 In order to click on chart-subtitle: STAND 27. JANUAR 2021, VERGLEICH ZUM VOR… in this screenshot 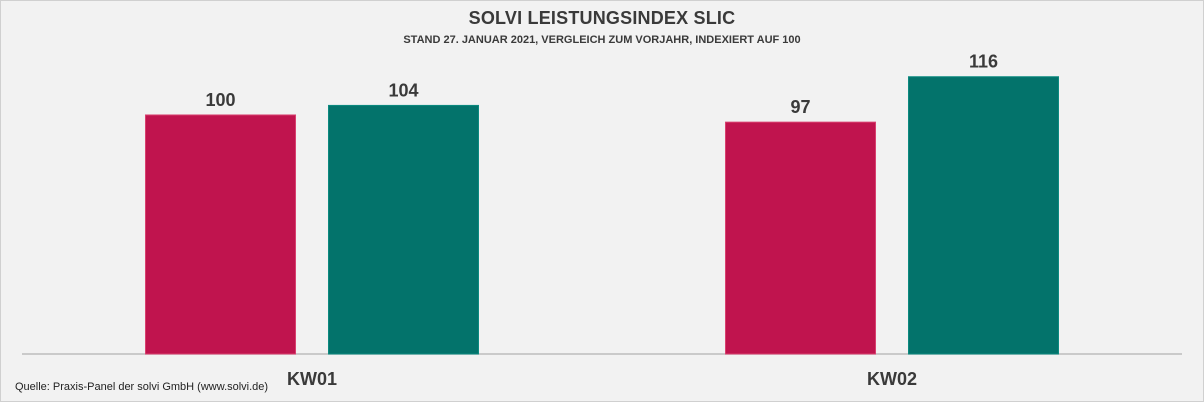, I will do `click(602, 40)`.